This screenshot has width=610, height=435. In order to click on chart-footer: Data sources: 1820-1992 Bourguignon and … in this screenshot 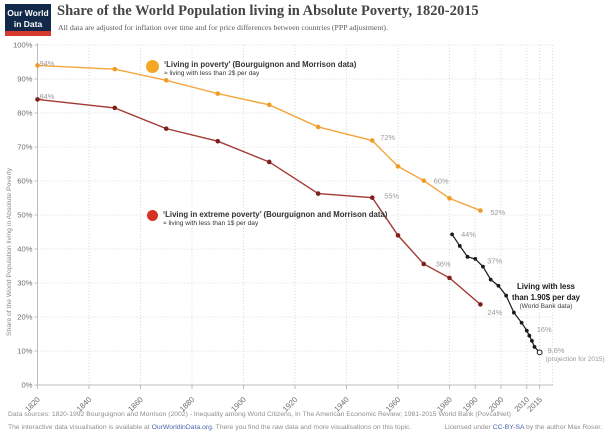, I will do `click(305, 421)`.